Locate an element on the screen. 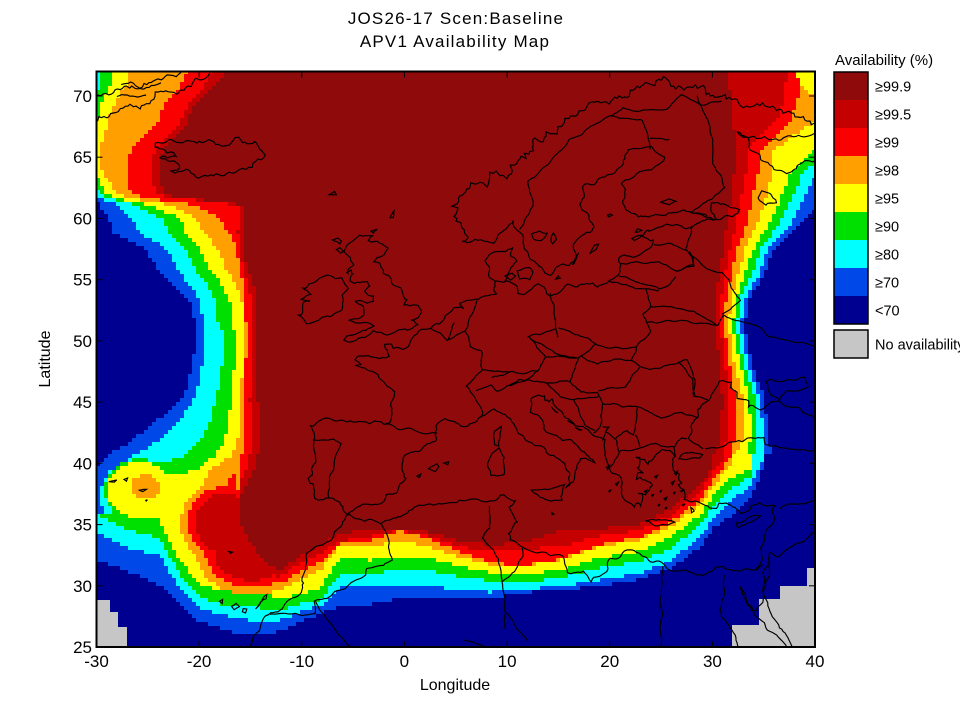 Image resolution: width=960 pixels, height=725 pixels. svg-text: APV1 Availability Map is located at coordinates (455, 41).